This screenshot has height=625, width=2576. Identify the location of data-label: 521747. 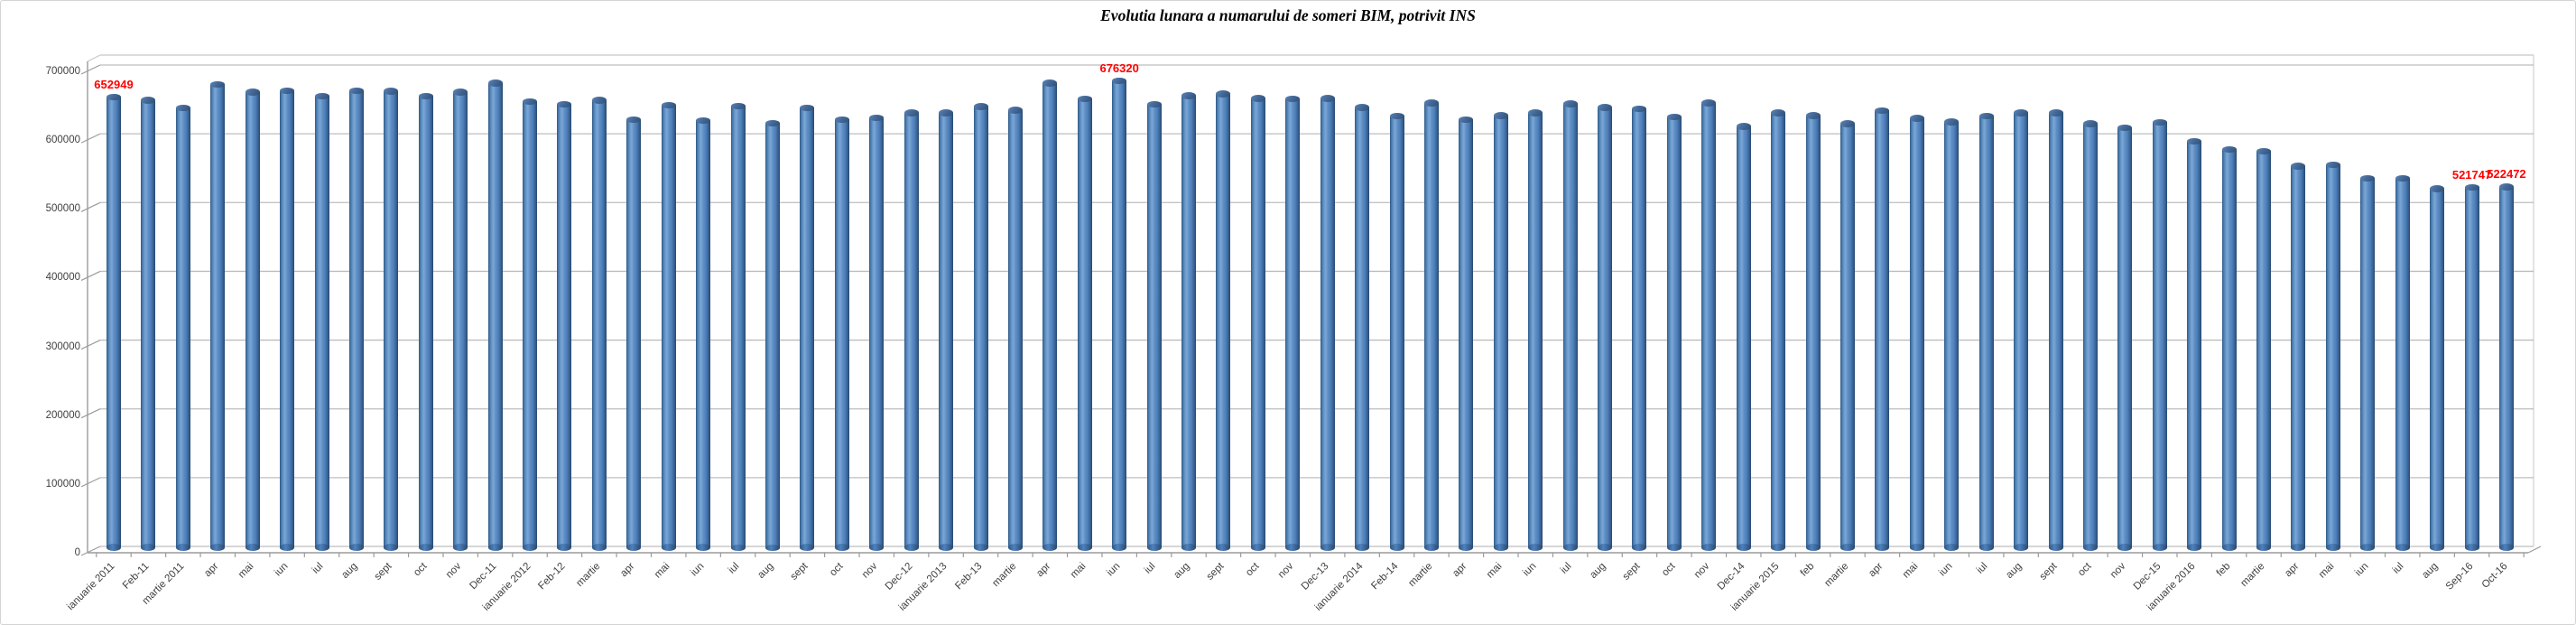
(2471, 174).